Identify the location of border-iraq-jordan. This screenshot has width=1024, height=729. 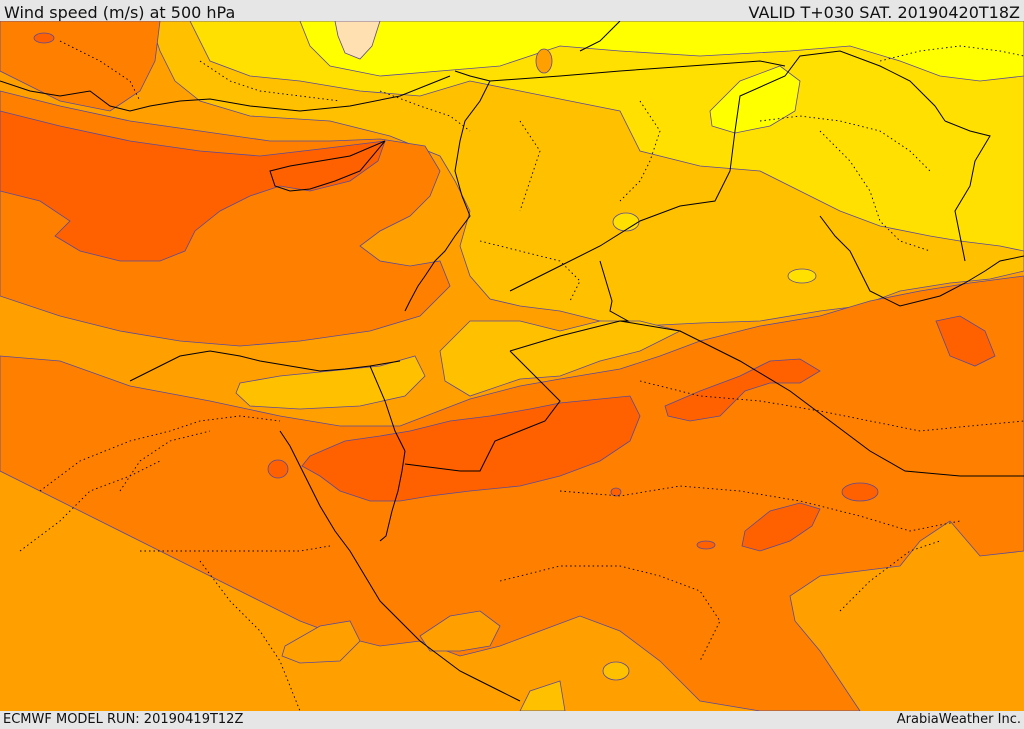
(569, 306).